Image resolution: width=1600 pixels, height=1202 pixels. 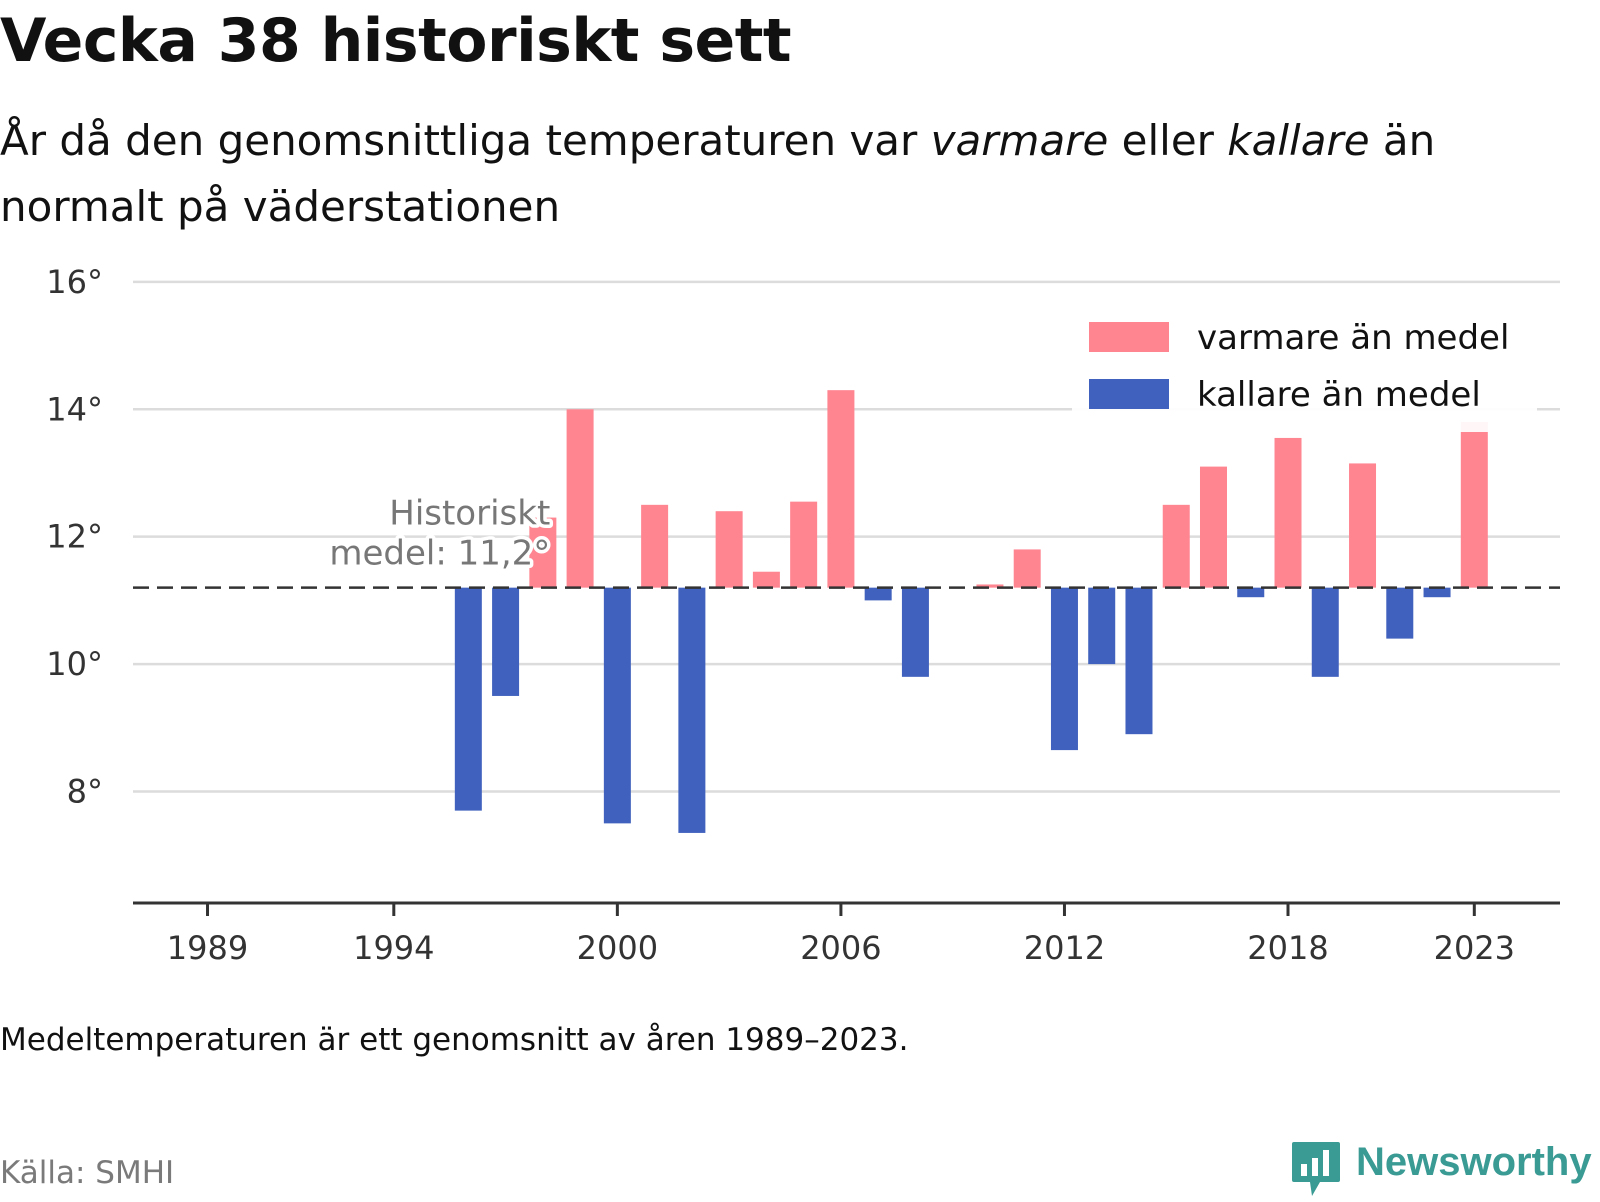 I want to click on x-tick-label: 2023, so click(x=1474, y=948).